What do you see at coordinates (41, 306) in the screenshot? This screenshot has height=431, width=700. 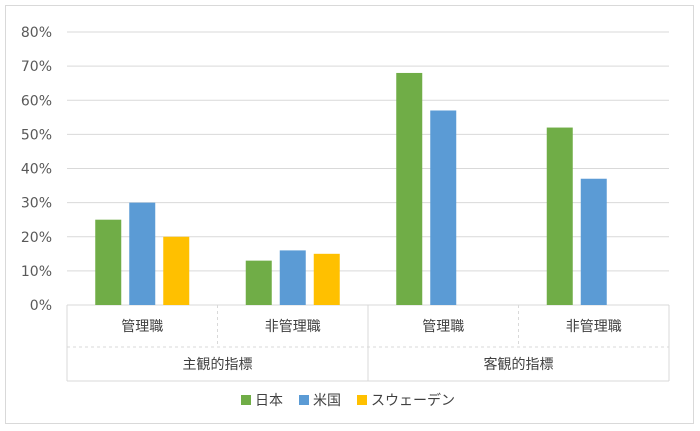 I see `y-tick-label: 0%` at bounding box center [41, 306].